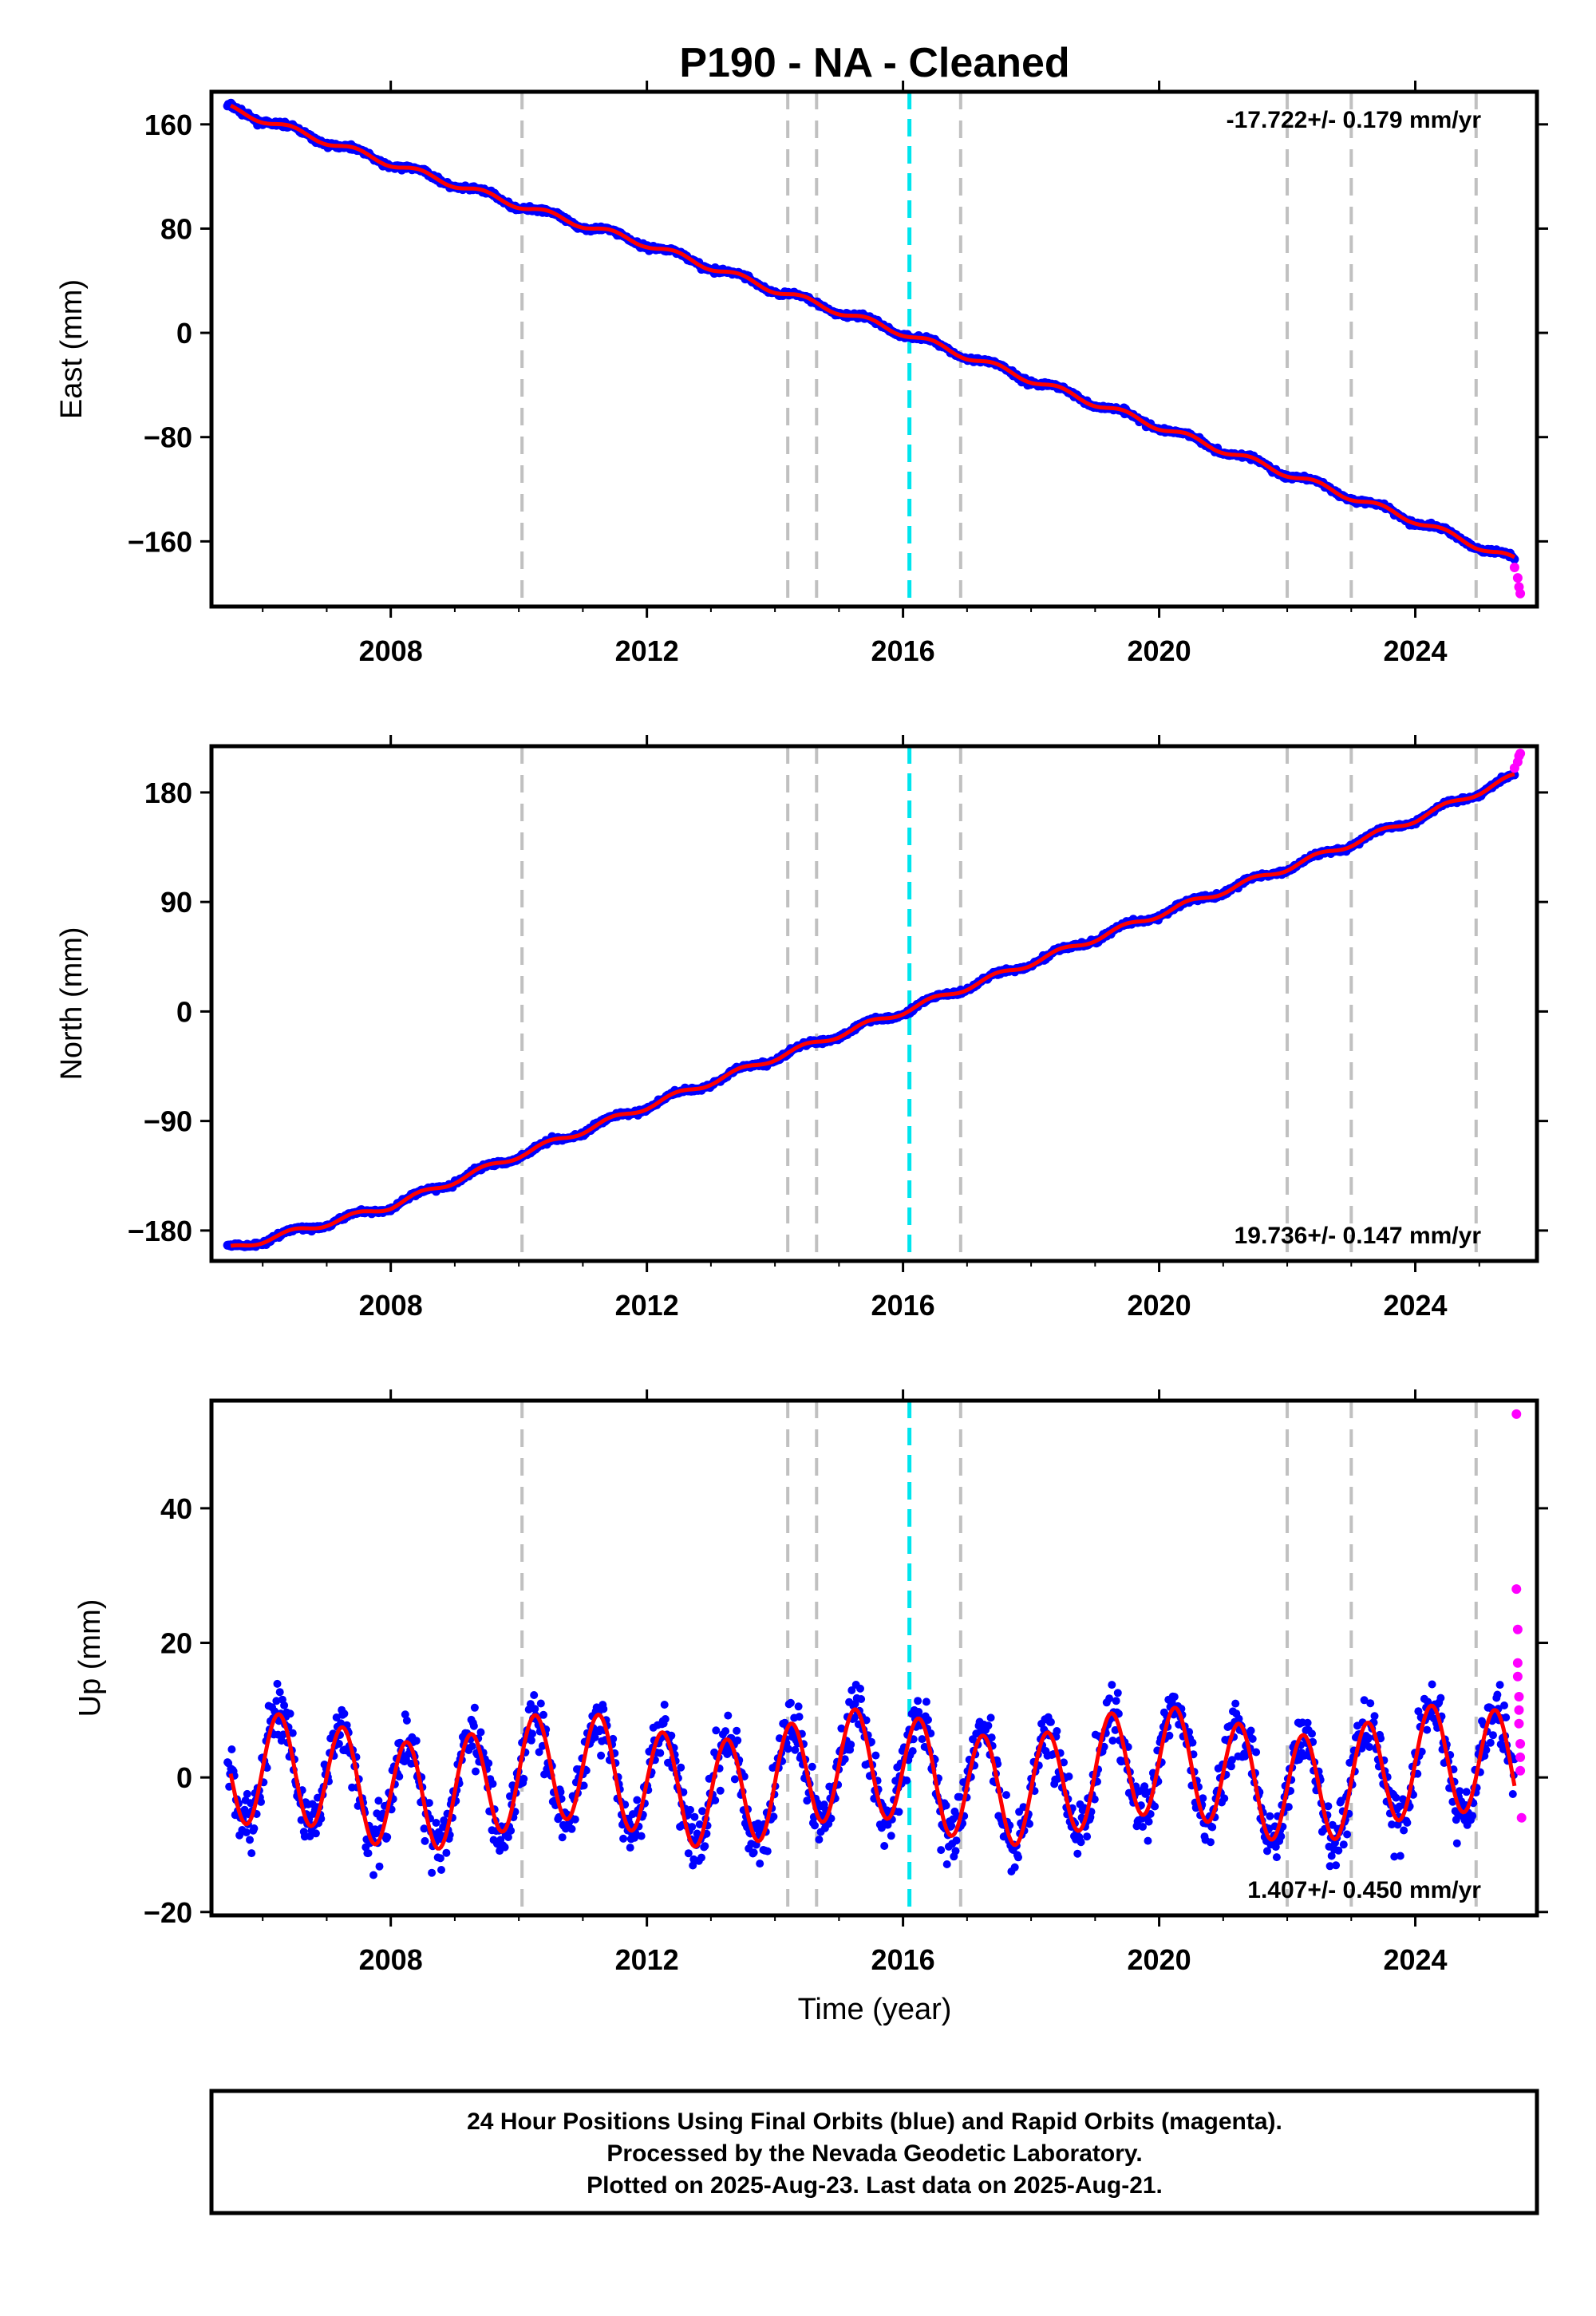  What do you see at coordinates (176, 902) in the screenshot?
I see `y-tick-label: 90` at bounding box center [176, 902].